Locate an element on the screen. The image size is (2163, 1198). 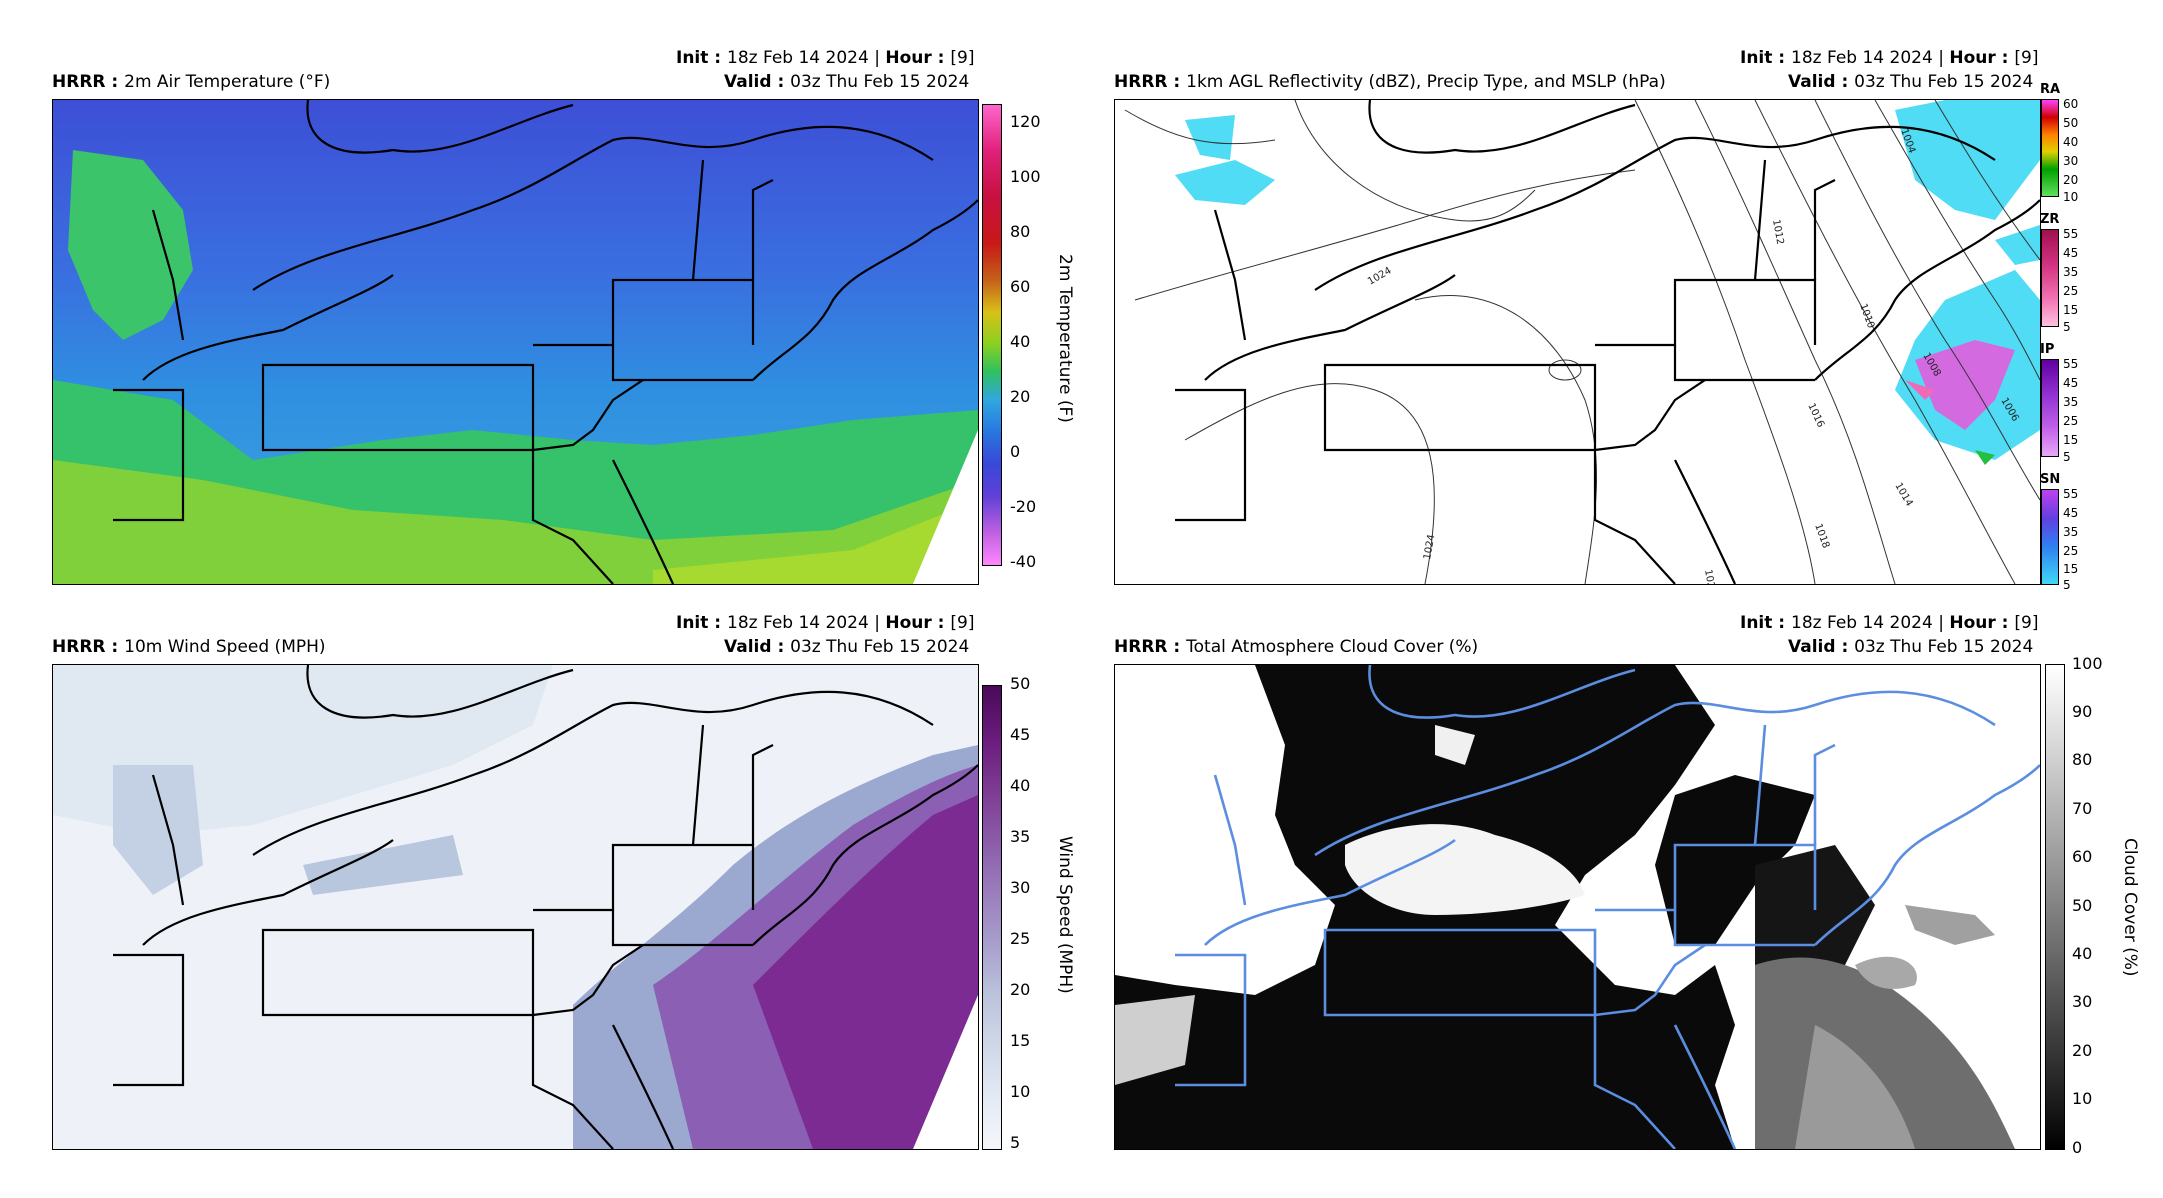
sn-colorbar is located at coordinates (2050, 537).